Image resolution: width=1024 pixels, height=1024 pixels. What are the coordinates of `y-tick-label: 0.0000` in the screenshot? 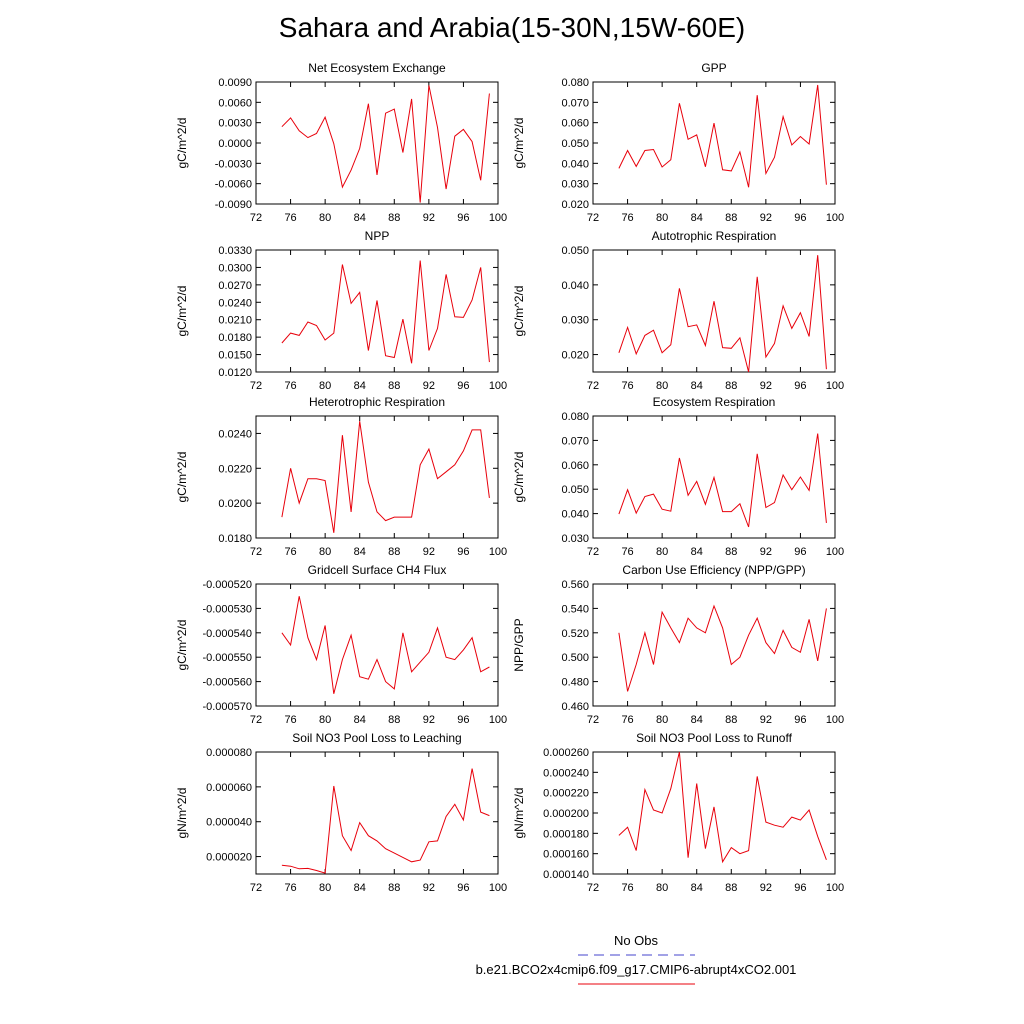 It's located at (235, 144).